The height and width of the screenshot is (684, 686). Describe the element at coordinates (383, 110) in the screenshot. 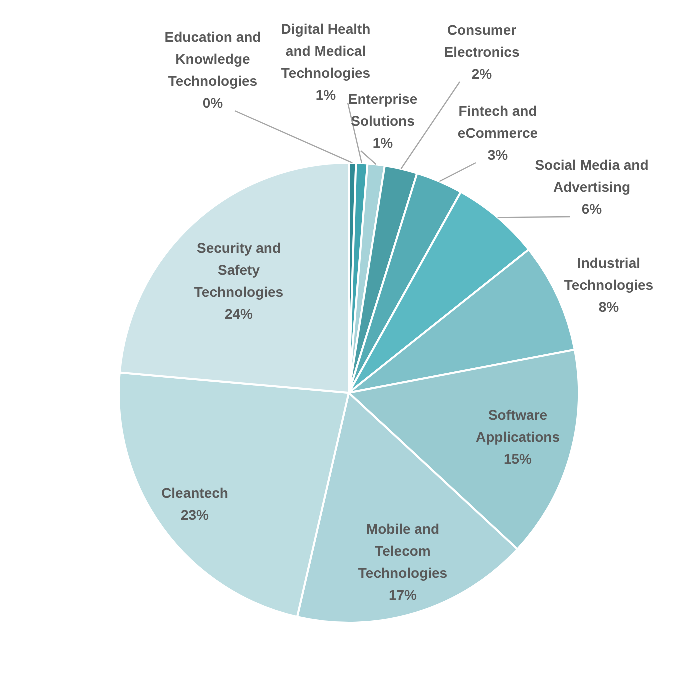

I see `slice-label: Enterprise Solutions` at that location.